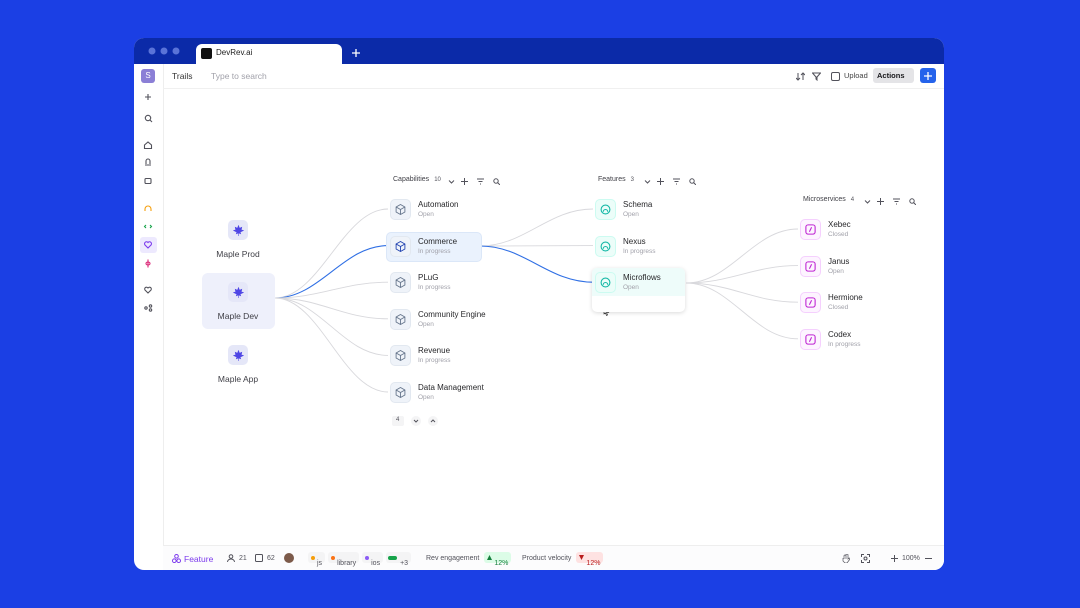 The image size is (1080, 608). I want to click on tag-label: js, so click(320, 563).